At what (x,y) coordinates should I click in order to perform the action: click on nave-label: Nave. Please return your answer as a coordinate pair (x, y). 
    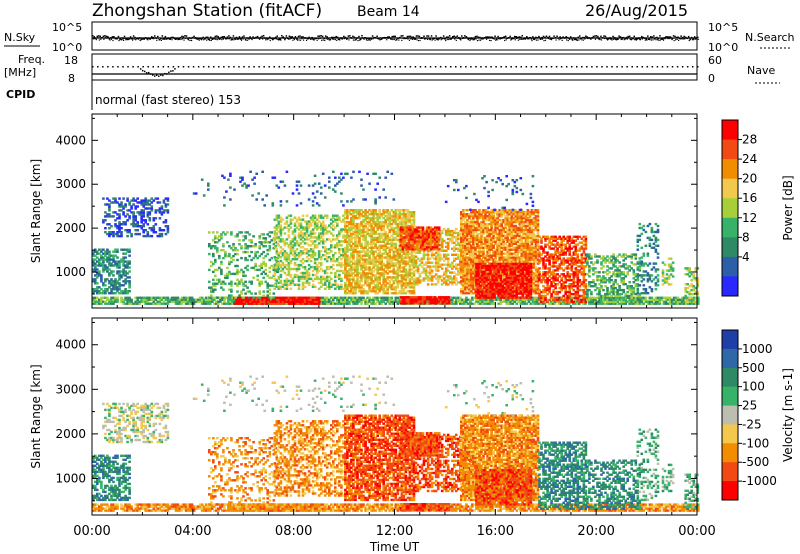
    Looking at the image, I should click on (761, 70).